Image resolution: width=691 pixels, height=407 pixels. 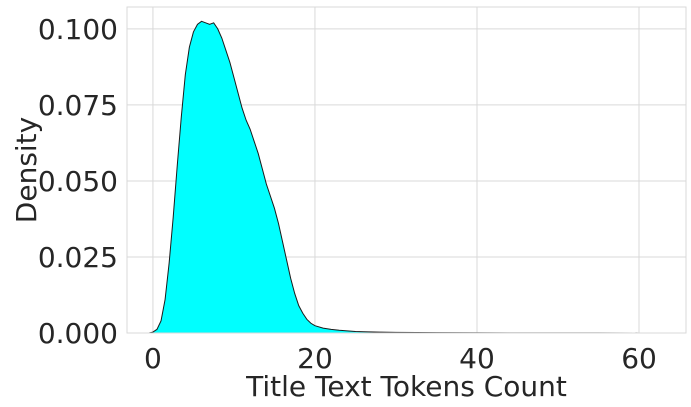 I want to click on x-axis-label: Title Text Tokens Count, so click(x=406, y=386).